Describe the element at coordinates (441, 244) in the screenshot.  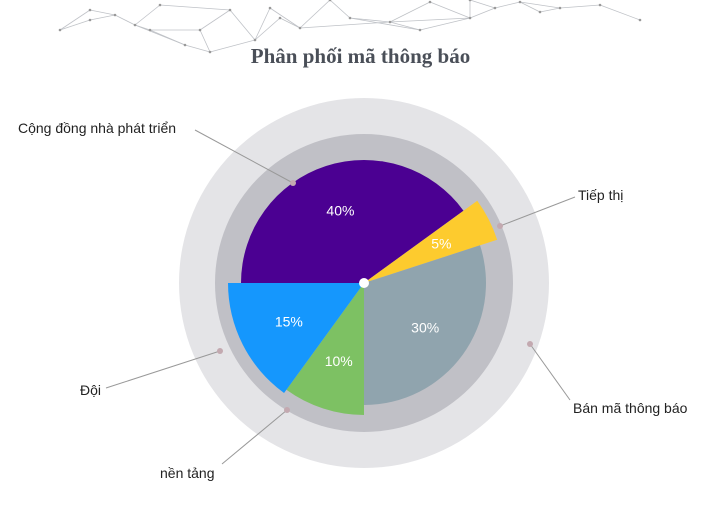
I see `slice-value-label: 5%` at that location.